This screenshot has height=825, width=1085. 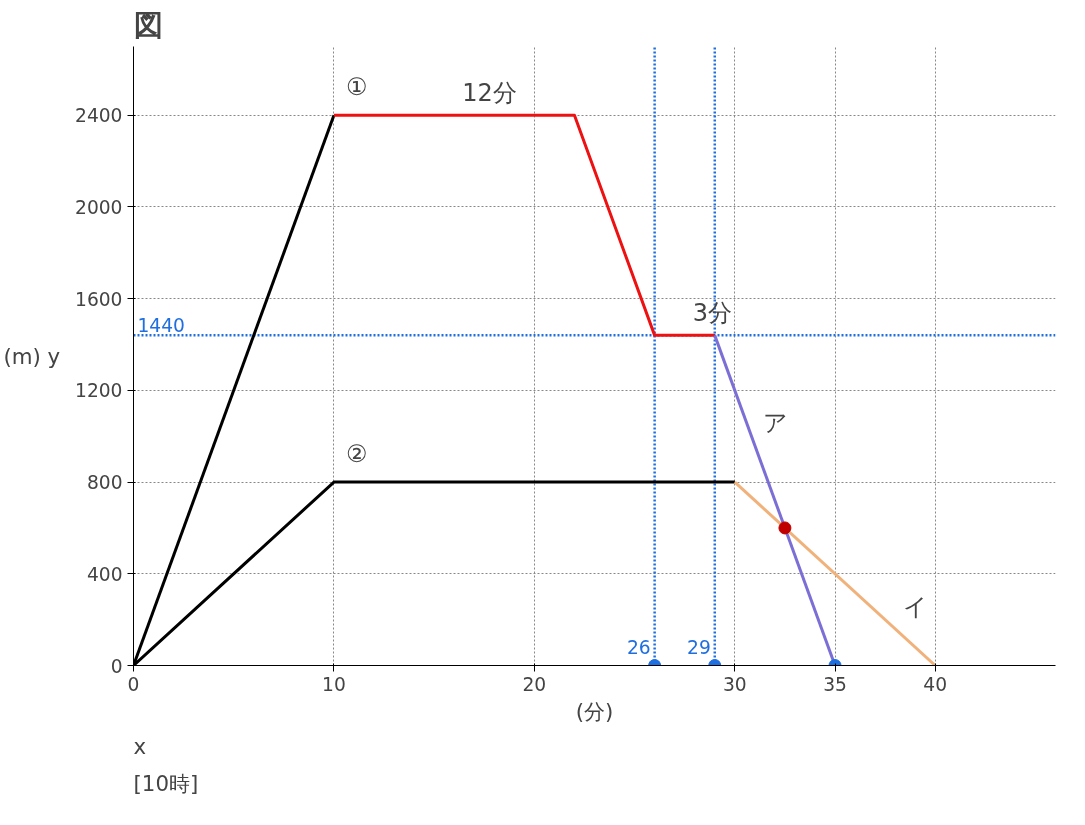 What do you see at coordinates (356, 454) in the screenshot?
I see `series-label: ②` at bounding box center [356, 454].